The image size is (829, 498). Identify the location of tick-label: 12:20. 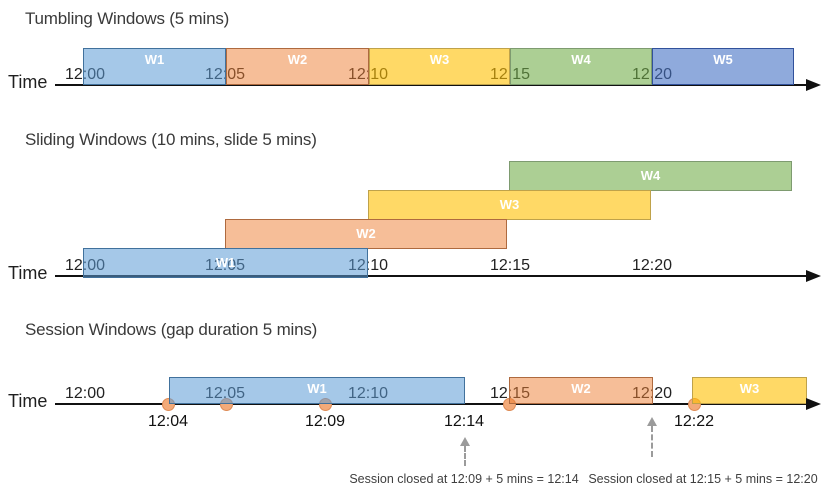
(652, 265).